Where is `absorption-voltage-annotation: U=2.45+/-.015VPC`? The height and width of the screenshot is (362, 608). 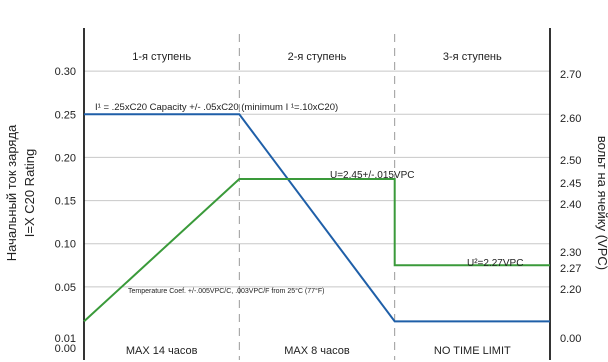
absorption-voltage-annotation: U=2.45+/-.015VPC is located at coordinates (372, 175).